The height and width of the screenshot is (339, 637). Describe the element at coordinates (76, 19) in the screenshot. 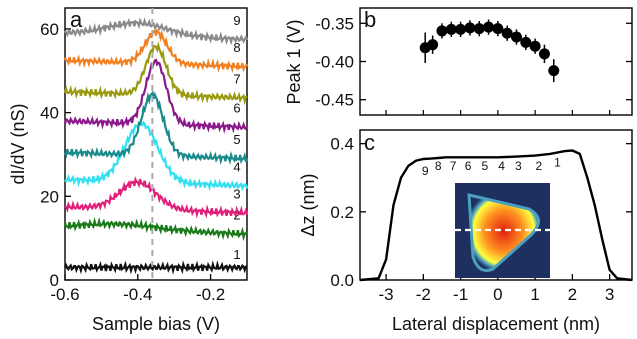

I see `panel-a-label: a` at that location.